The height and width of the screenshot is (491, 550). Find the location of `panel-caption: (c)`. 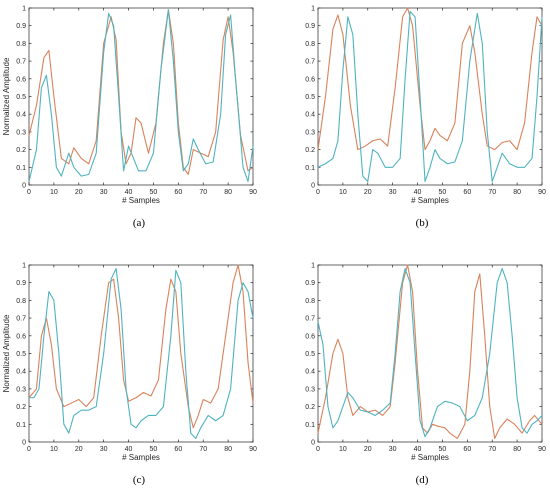

panel-caption: (c) is located at coordinates (139, 480).